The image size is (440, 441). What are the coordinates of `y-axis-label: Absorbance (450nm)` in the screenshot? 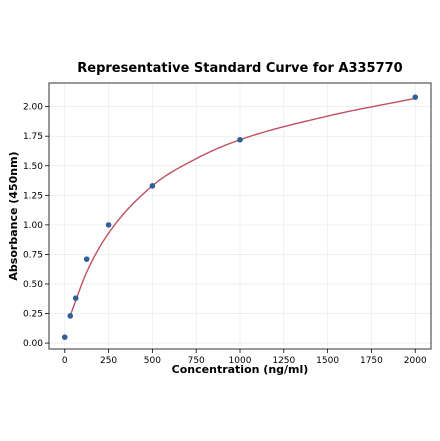 It's located at (13, 215).